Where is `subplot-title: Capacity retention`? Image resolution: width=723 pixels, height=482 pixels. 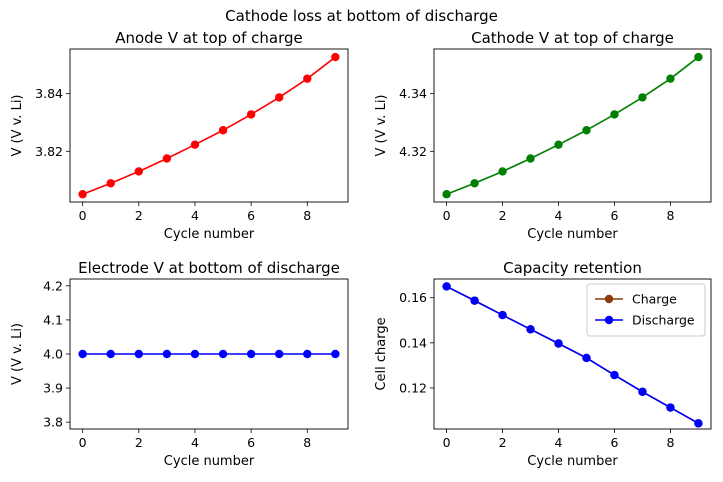 subplot-title: Capacity retention is located at coordinates (572, 268).